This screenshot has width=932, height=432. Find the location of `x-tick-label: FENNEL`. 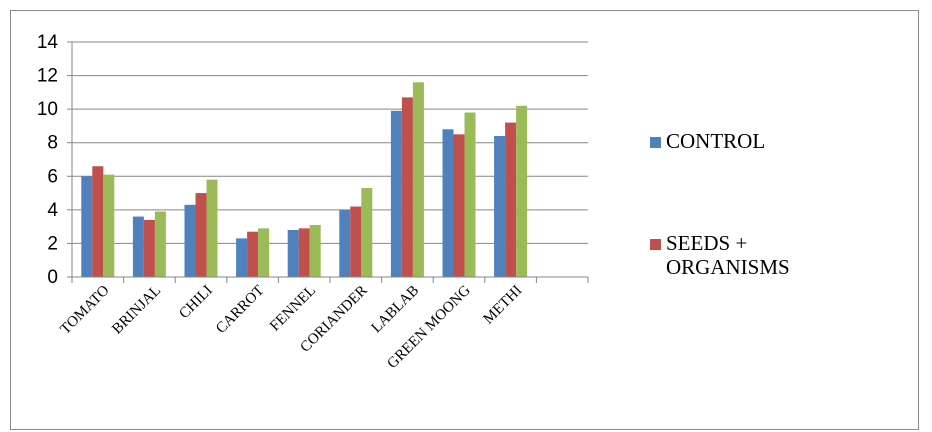

x-tick-label: FENNEL is located at coordinates (293, 309).